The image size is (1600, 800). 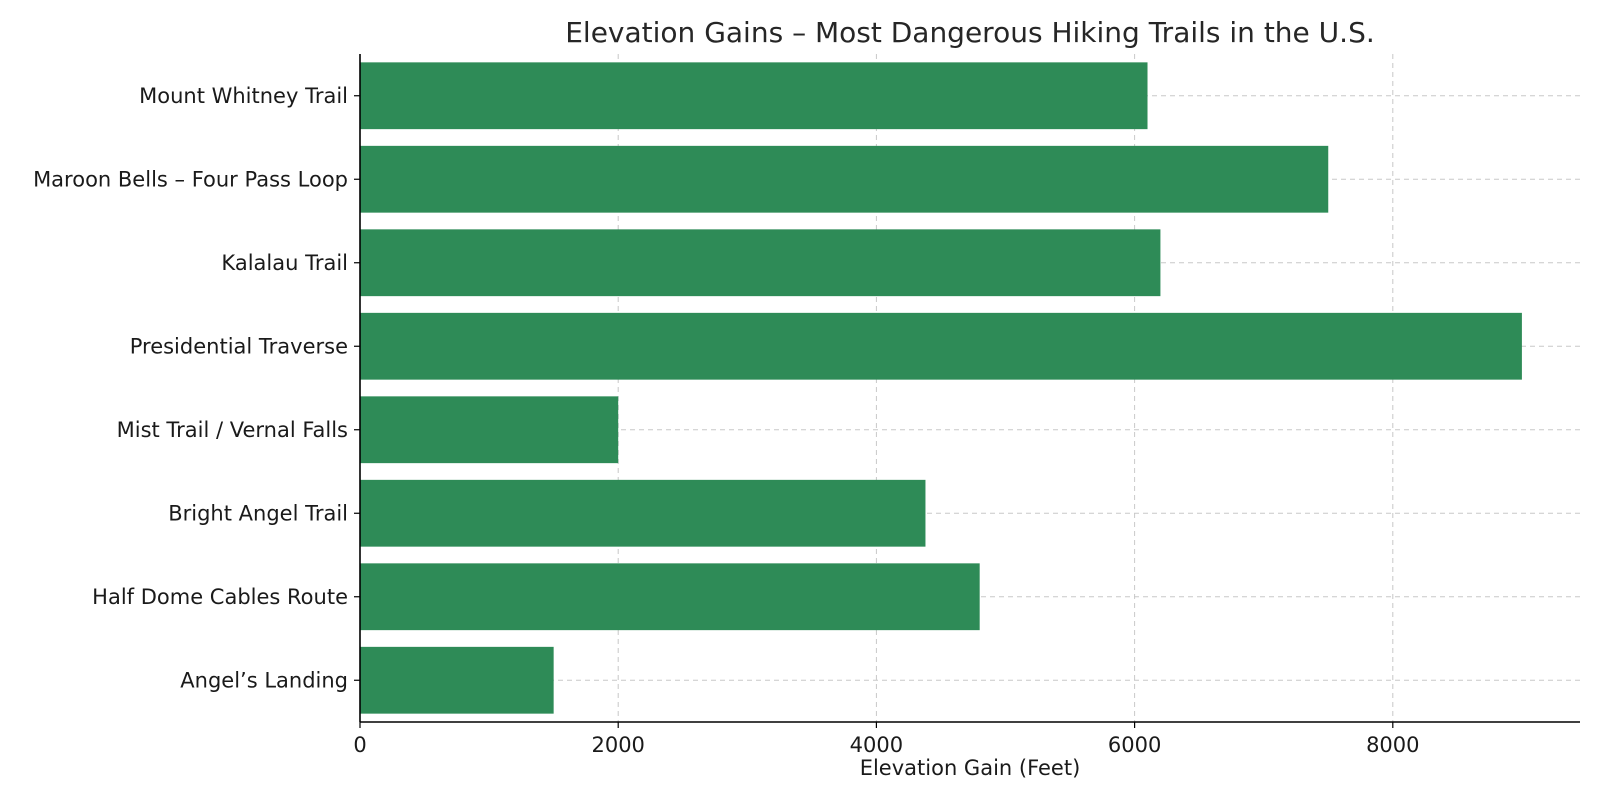 What do you see at coordinates (258, 513) in the screenshot?
I see `y-tick-label: Bright Angel Trail` at bounding box center [258, 513].